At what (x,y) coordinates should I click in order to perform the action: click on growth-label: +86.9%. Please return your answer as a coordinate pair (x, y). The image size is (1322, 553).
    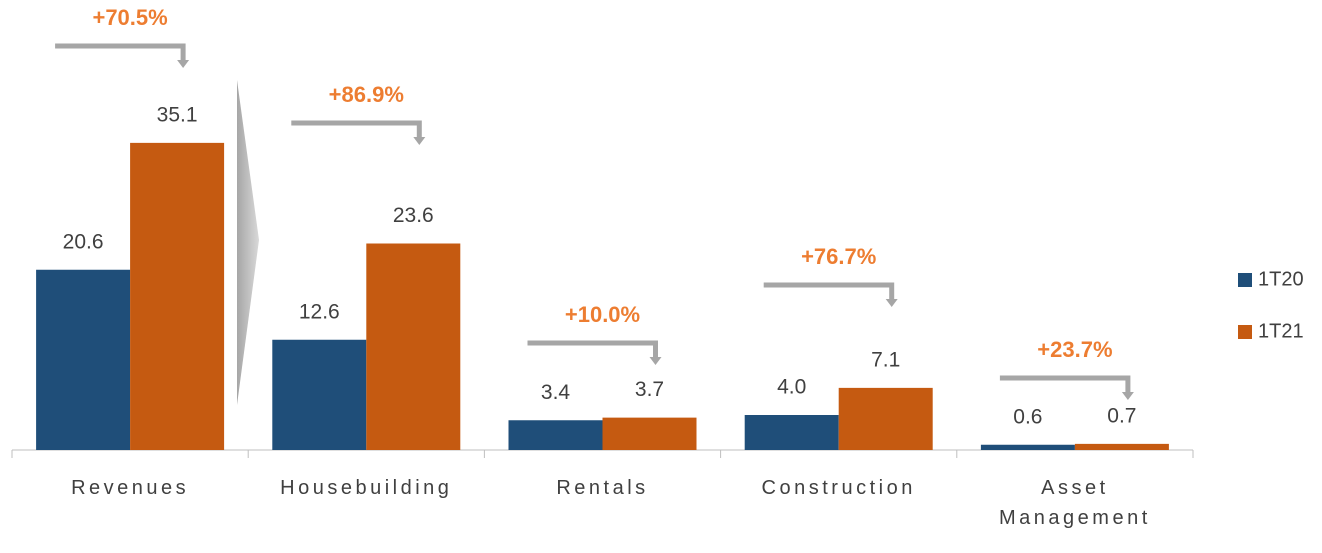
    Looking at the image, I should click on (366, 94).